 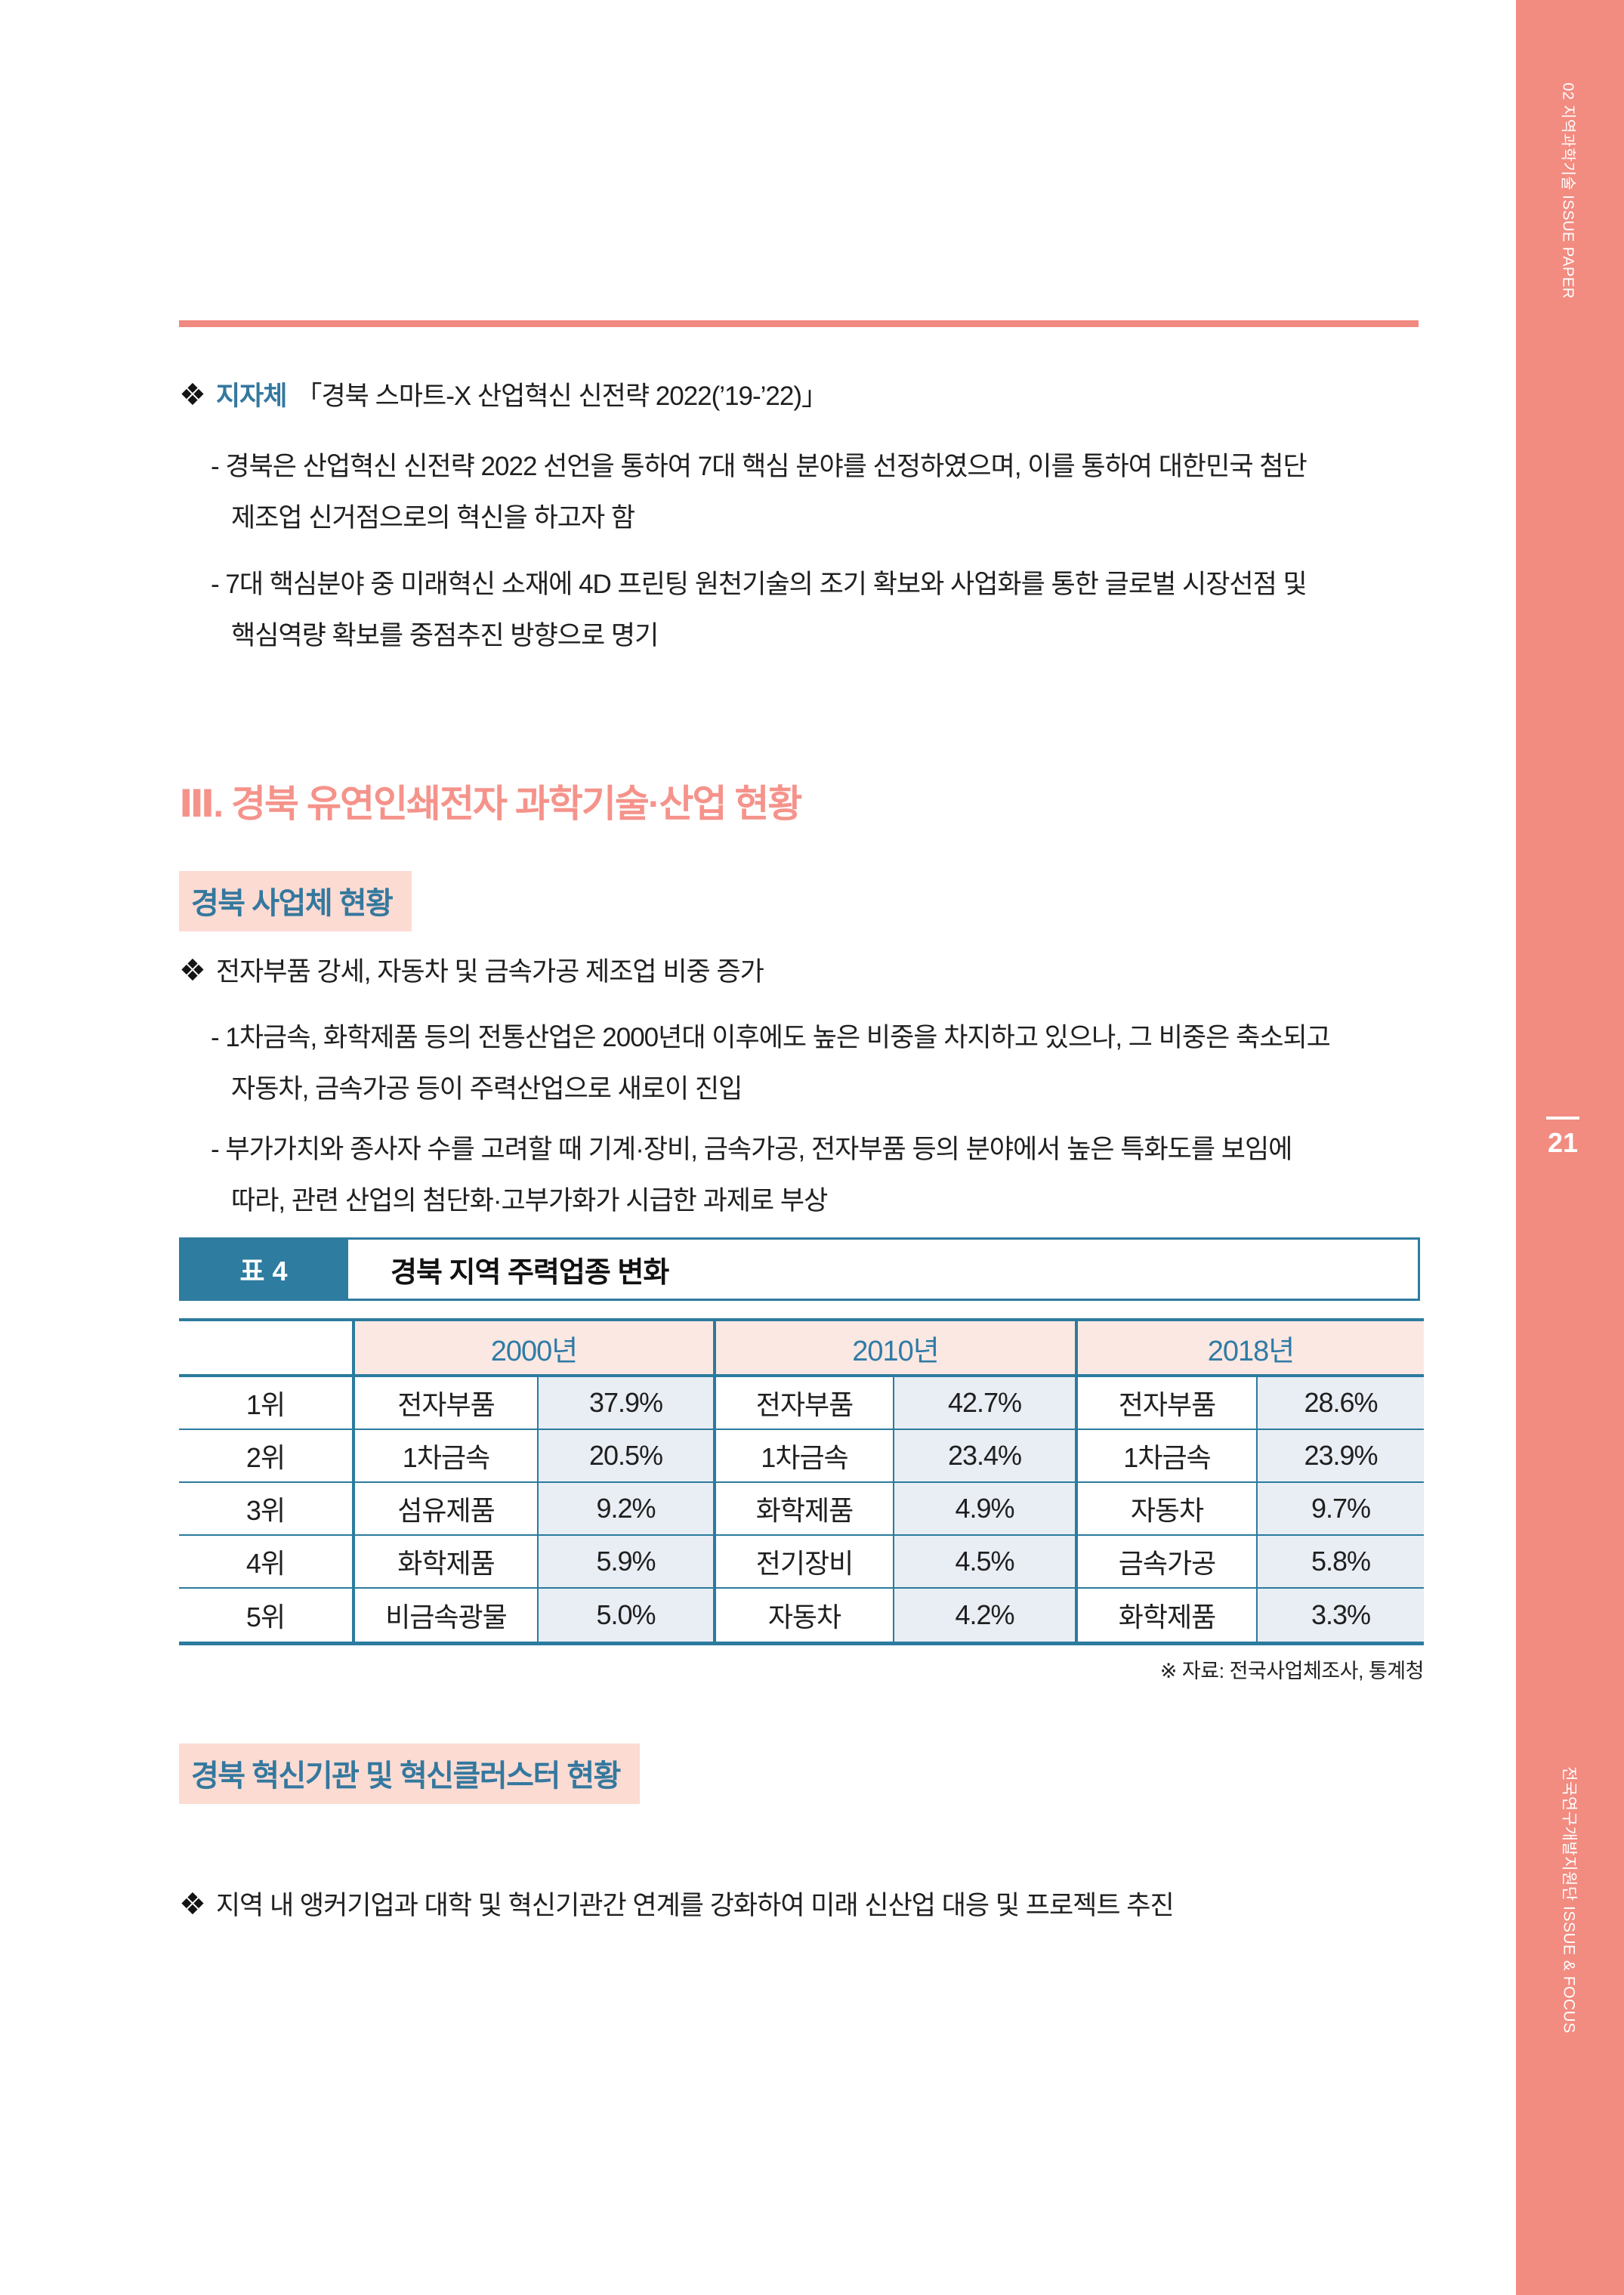 What do you see at coordinates (1341, 1563) in the screenshot?
I see `table-percent-cell: 5.8%` at bounding box center [1341, 1563].